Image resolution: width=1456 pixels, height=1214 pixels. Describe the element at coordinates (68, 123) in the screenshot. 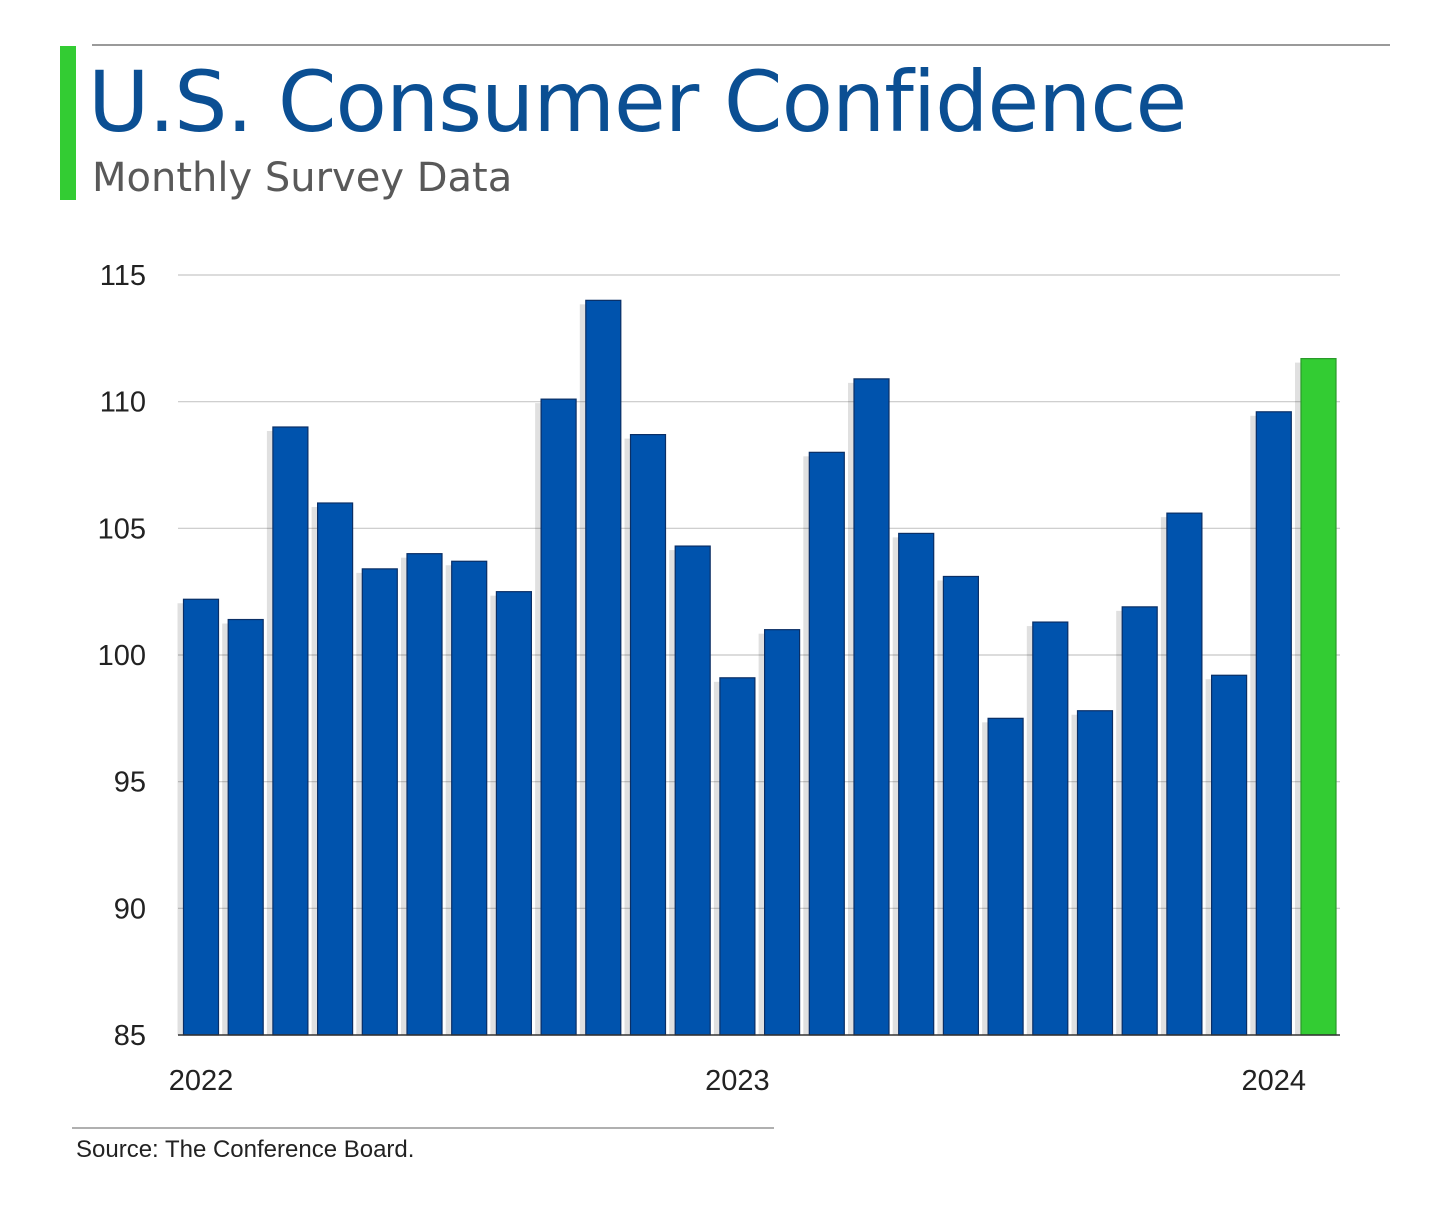

I see `title-accent-bar` at that location.